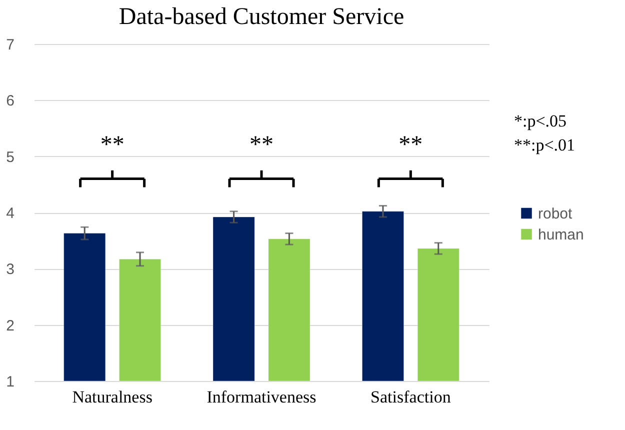 This screenshot has width=625, height=430. I want to click on text: *:p<.05, so click(540, 121).